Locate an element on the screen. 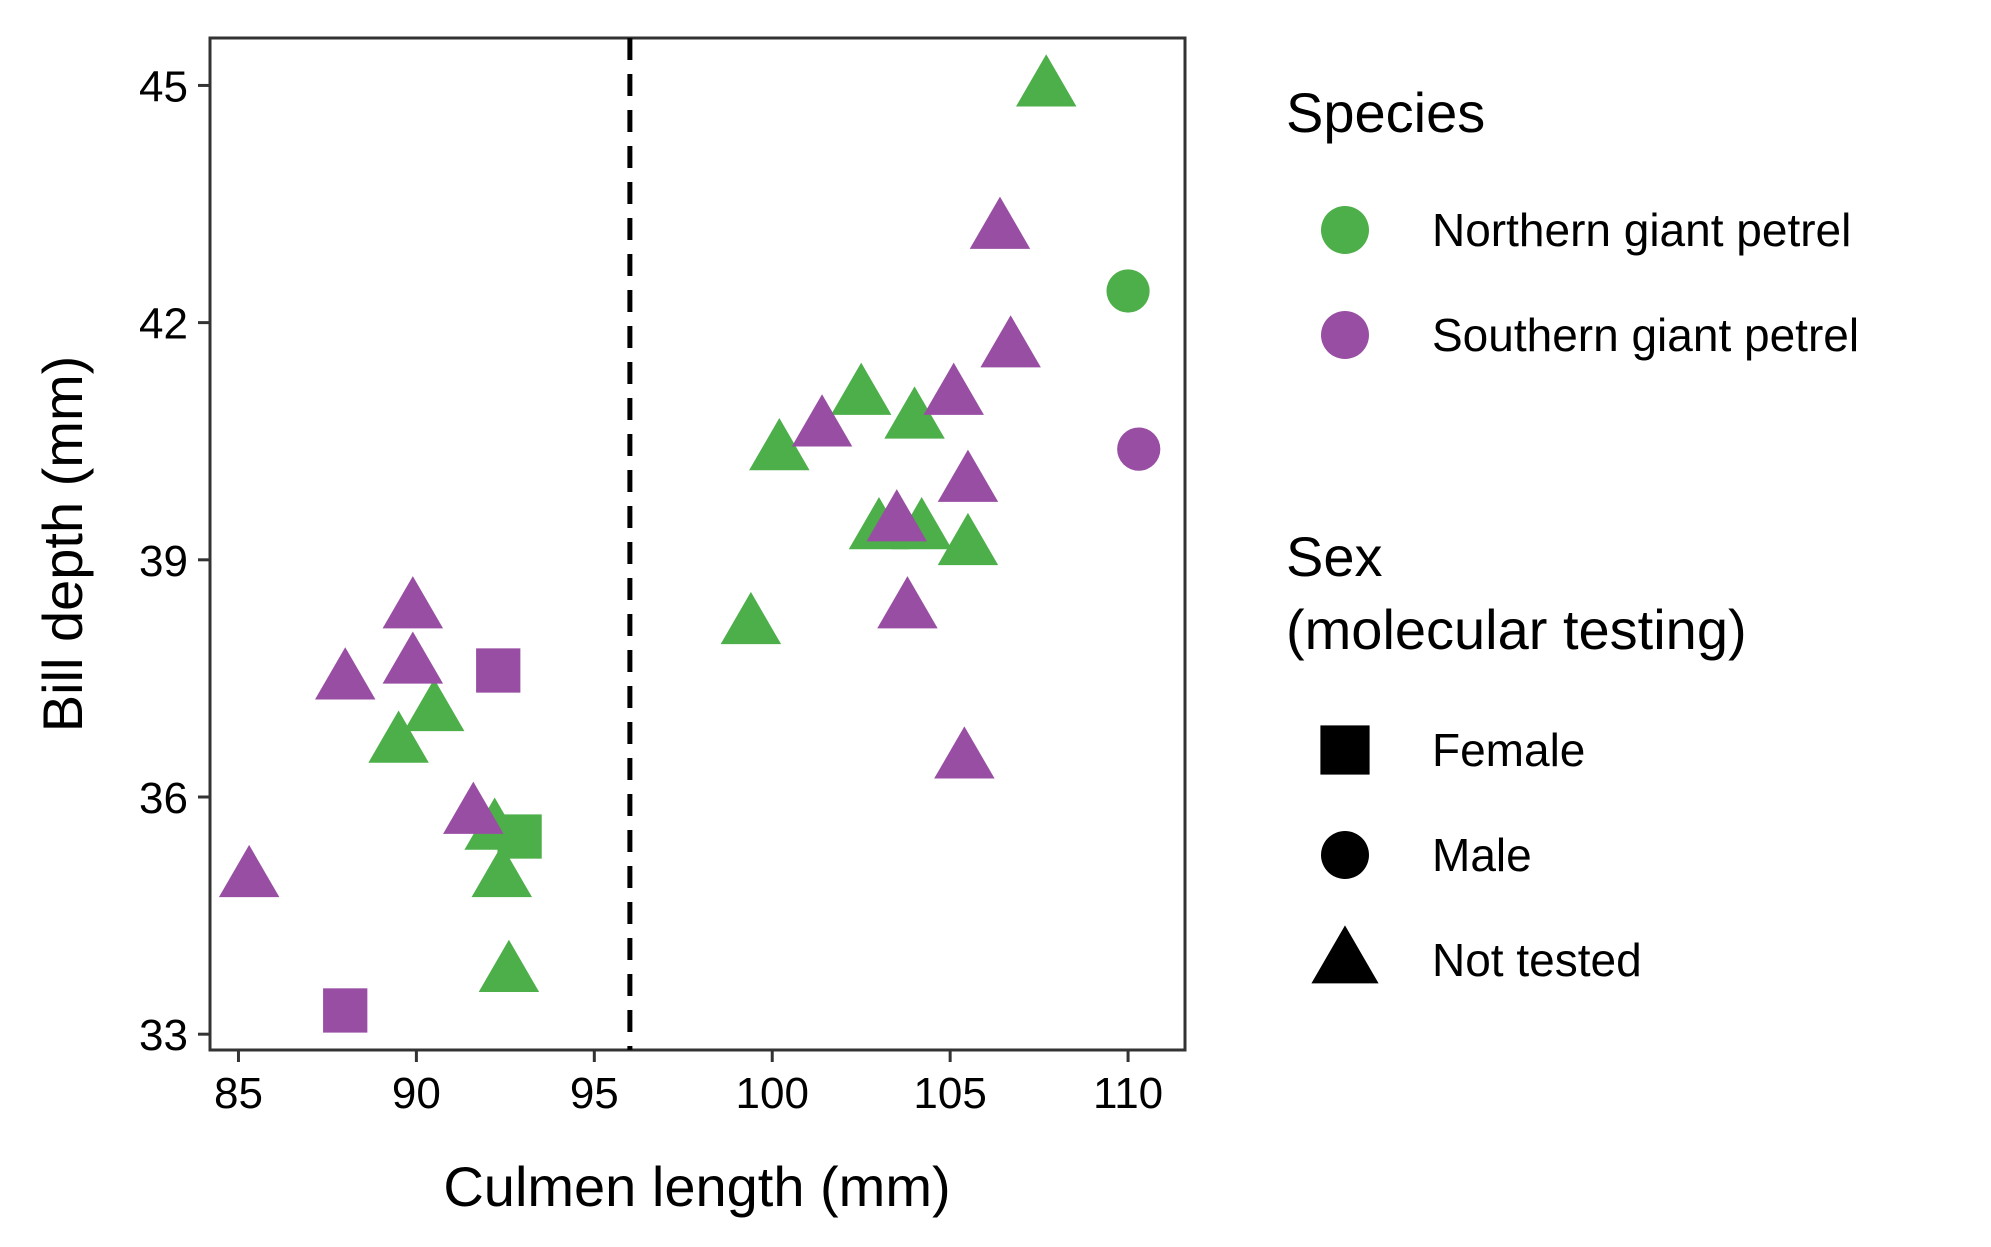 This screenshot has width=1991, height=1247. legend-sex-key-circle is located at coordinates (1345, 855).